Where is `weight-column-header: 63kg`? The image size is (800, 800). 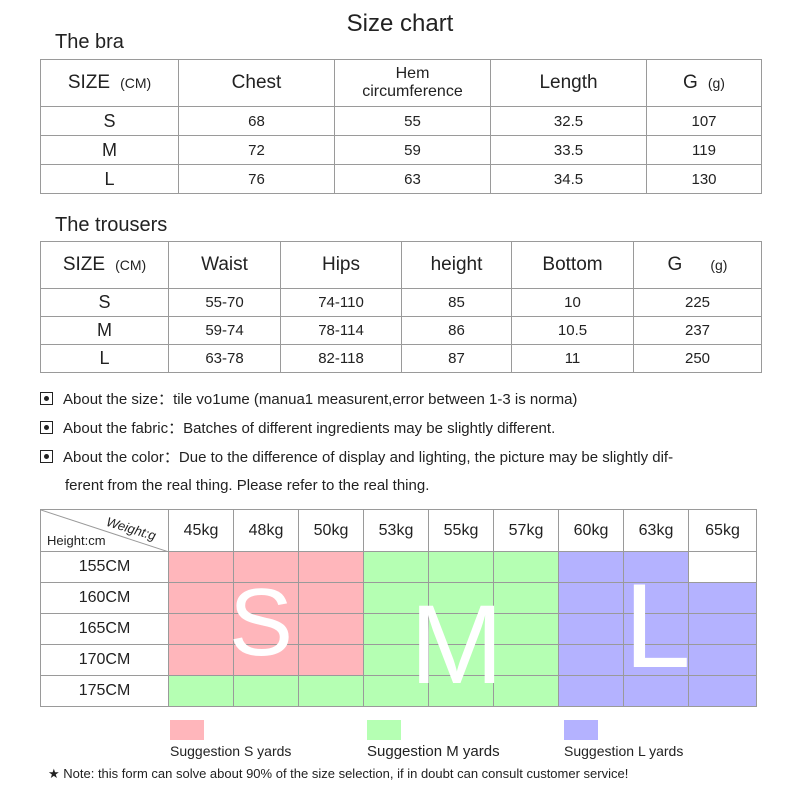
weight-column-header: 63kg is located at coordinates (656, 530).